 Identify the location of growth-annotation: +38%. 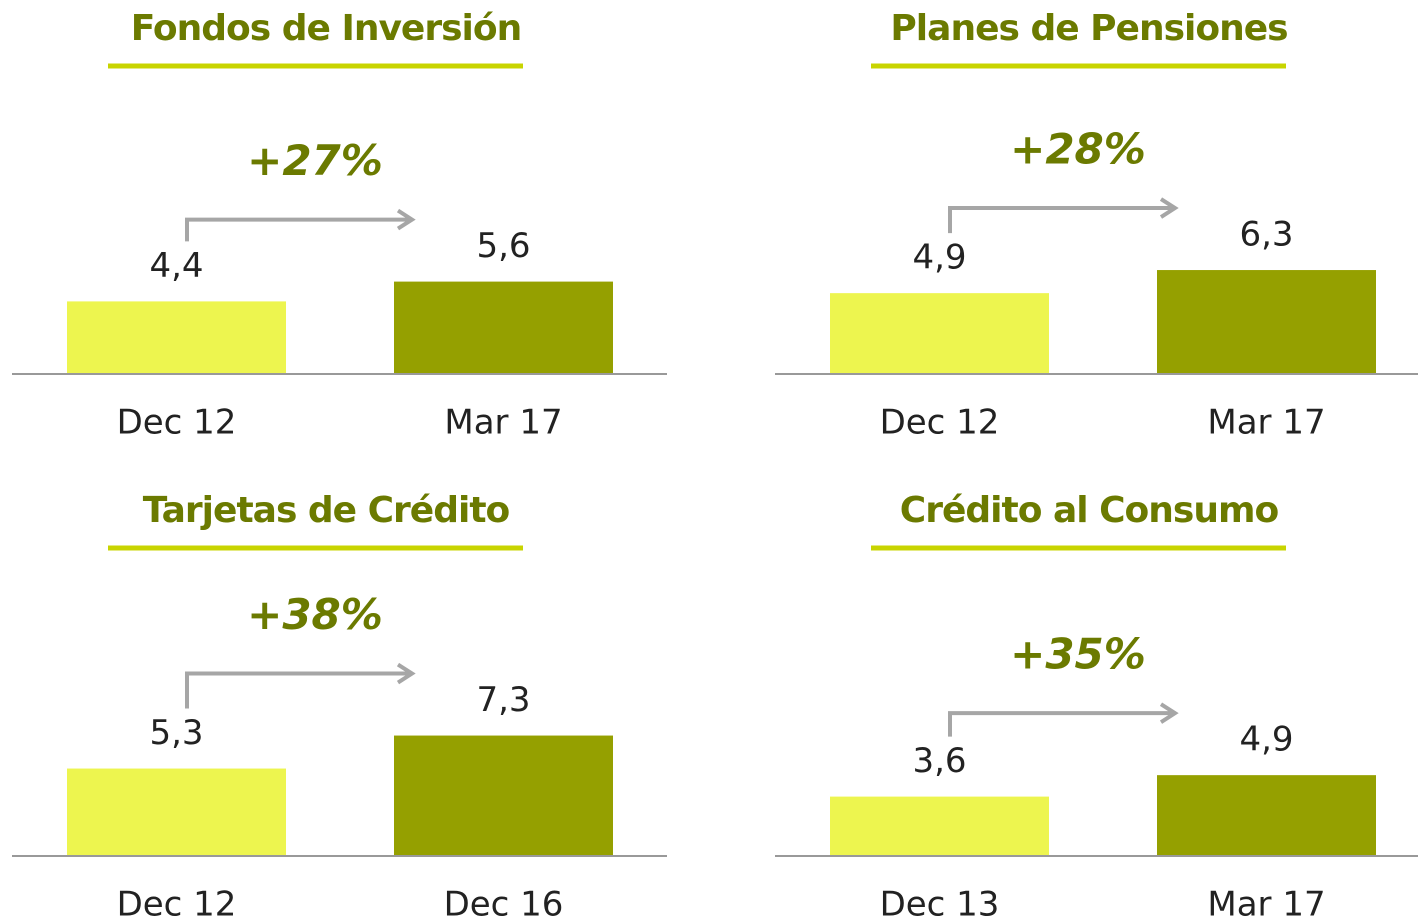
(315, 614).